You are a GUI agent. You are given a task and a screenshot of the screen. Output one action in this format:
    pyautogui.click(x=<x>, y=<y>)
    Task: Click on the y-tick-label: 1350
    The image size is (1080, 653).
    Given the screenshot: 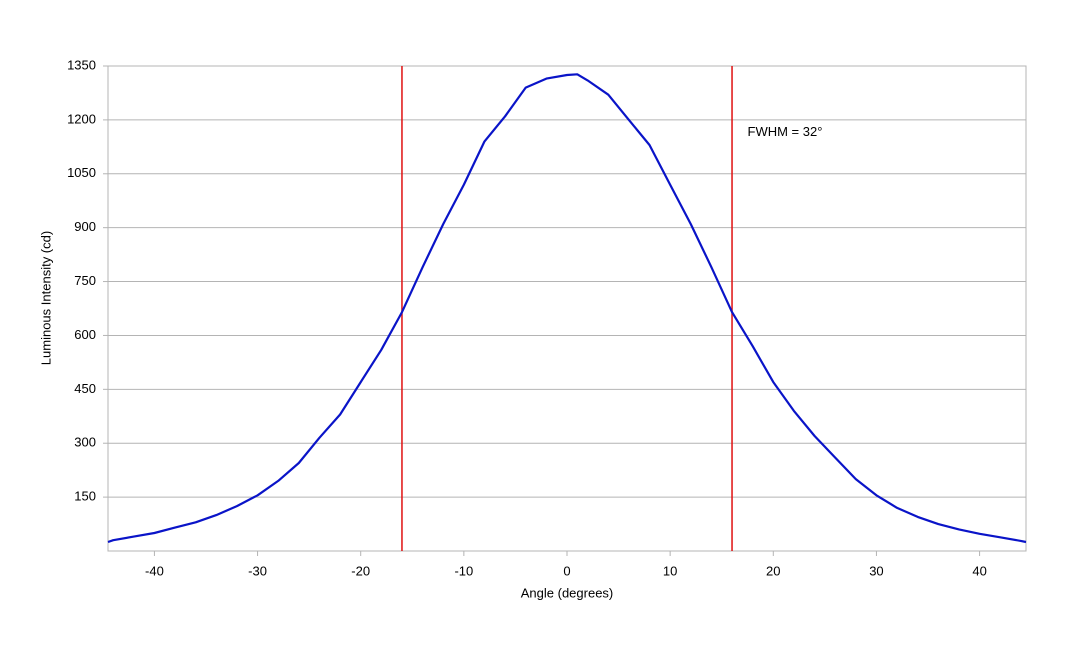 What is the action you would take?
    pyautogui.click(x=81, y=64)
    